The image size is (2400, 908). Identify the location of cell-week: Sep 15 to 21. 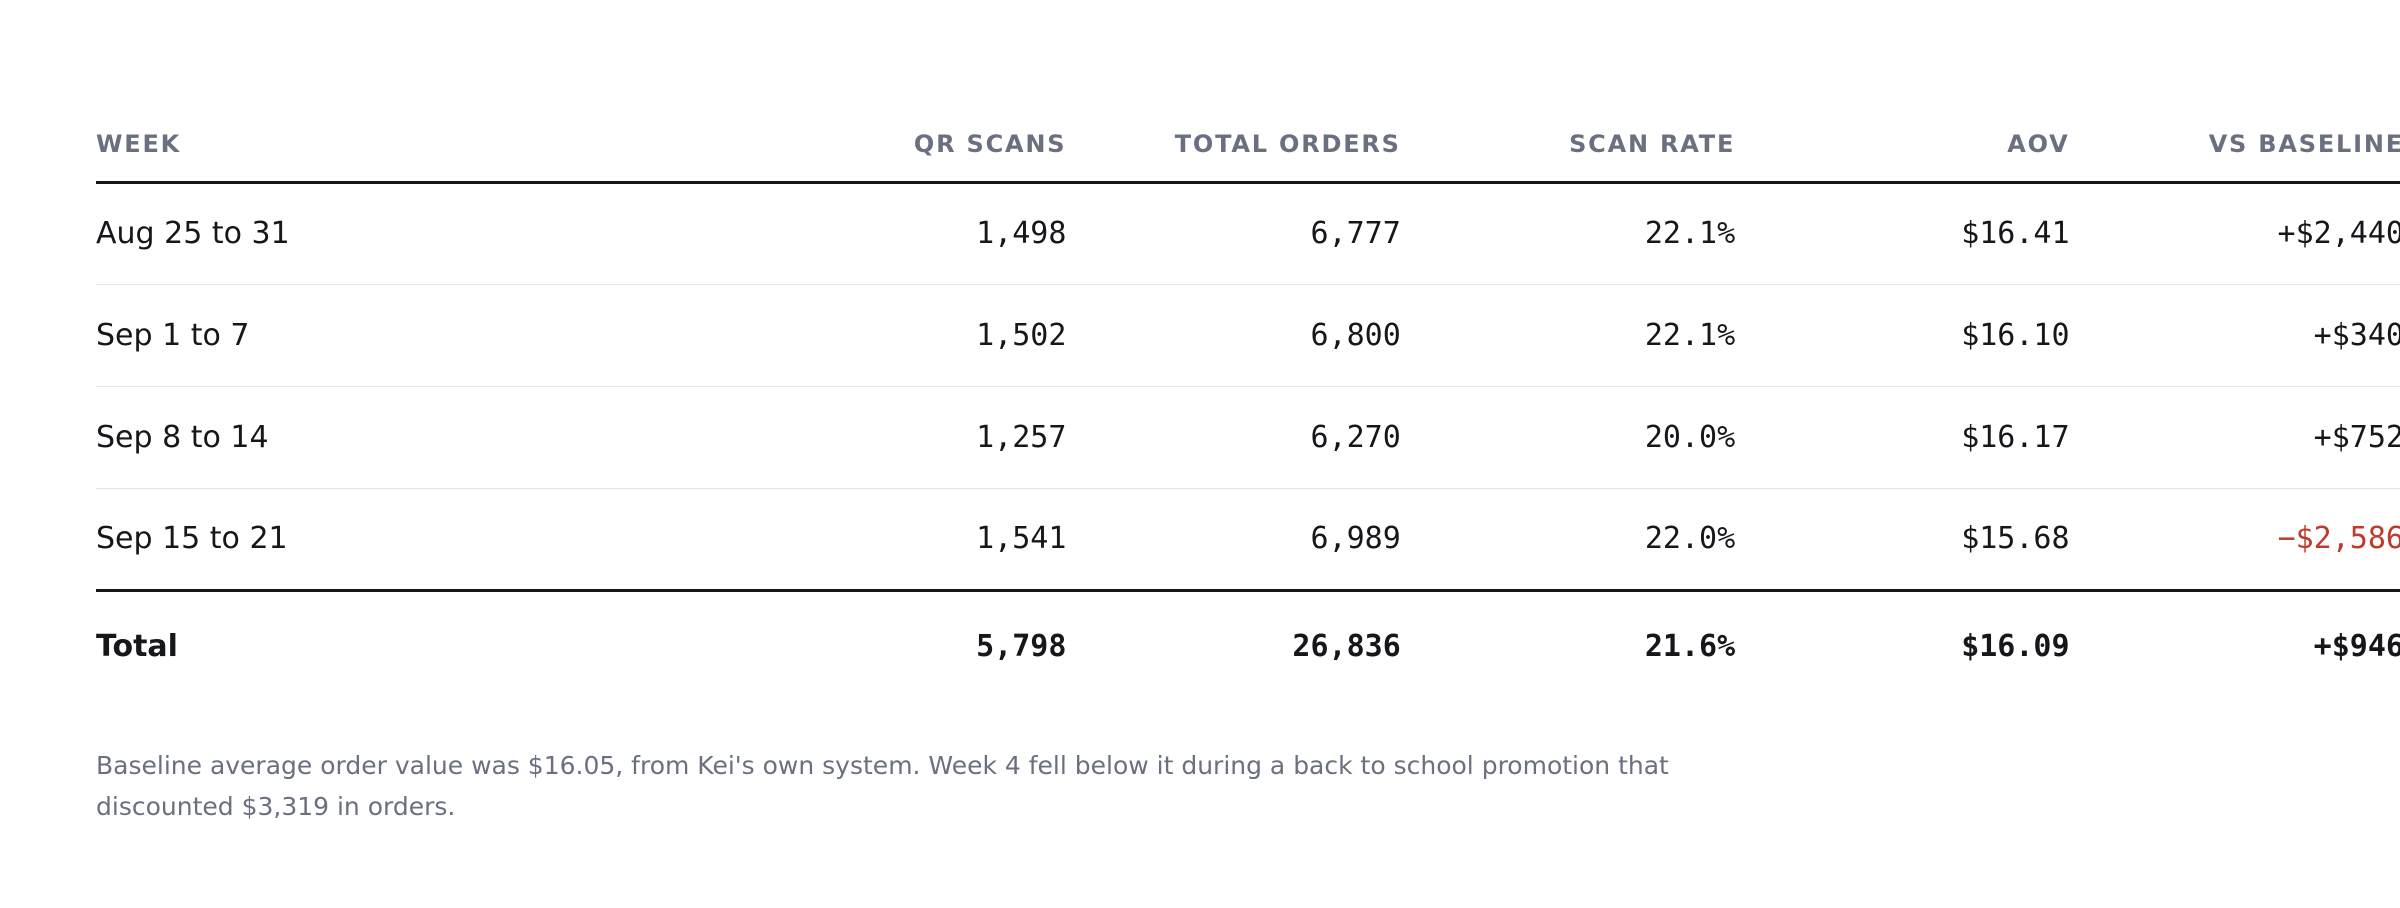
(414, 540).